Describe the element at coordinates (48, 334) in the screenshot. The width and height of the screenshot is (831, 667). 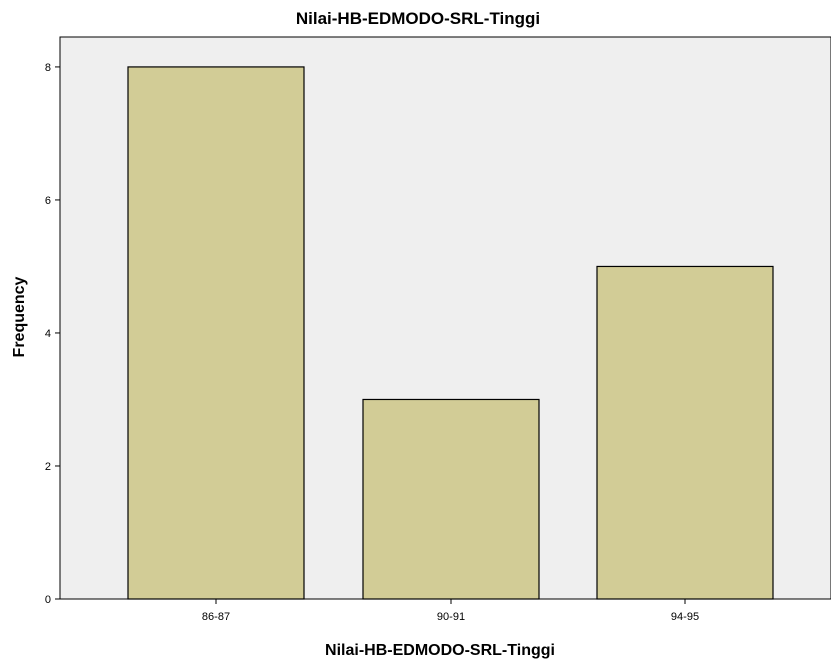
I see `y-tick-label: 4` at that location.